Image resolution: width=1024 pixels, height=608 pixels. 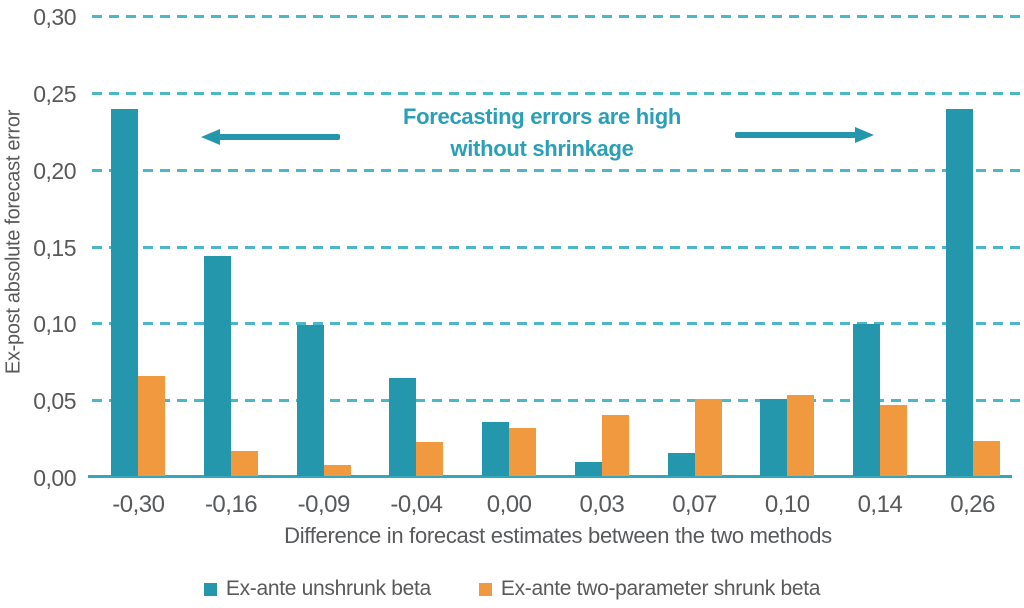 What do you see at coordinates (602, 504) in the screenshot?
I see `x-tick-label: 0,03` at bounding box center [602, 504].